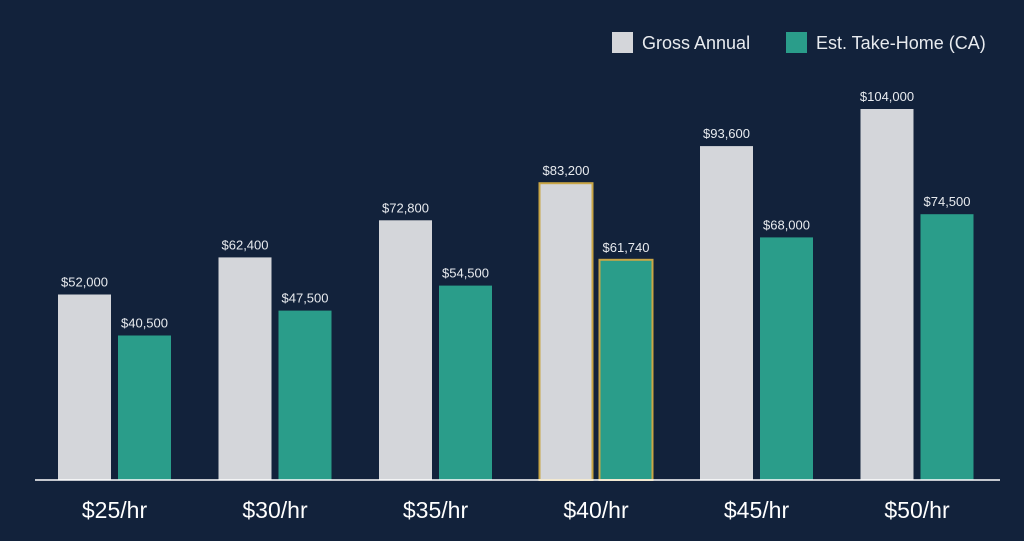  Describe the element at coordinates (696, 43) in the screenshot. I see `legend-label-0: Gross Annual` at that location.